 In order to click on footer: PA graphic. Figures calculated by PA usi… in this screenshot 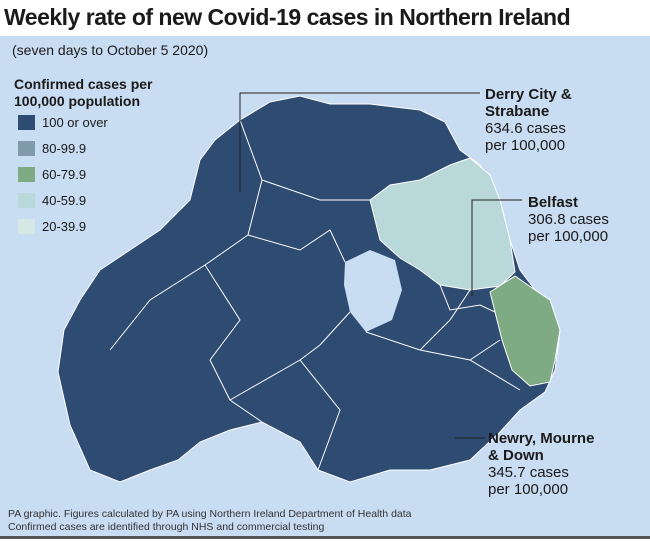, I will do `click(210, 521)`.